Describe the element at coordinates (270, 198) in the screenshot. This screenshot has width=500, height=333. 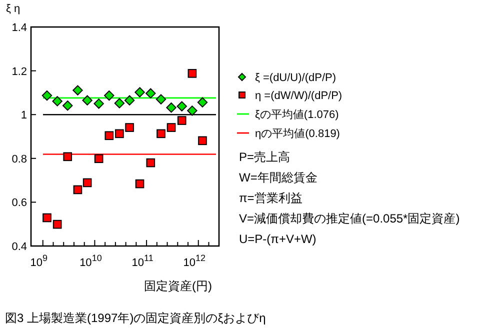
I see `text: π=営業利益` at that location.